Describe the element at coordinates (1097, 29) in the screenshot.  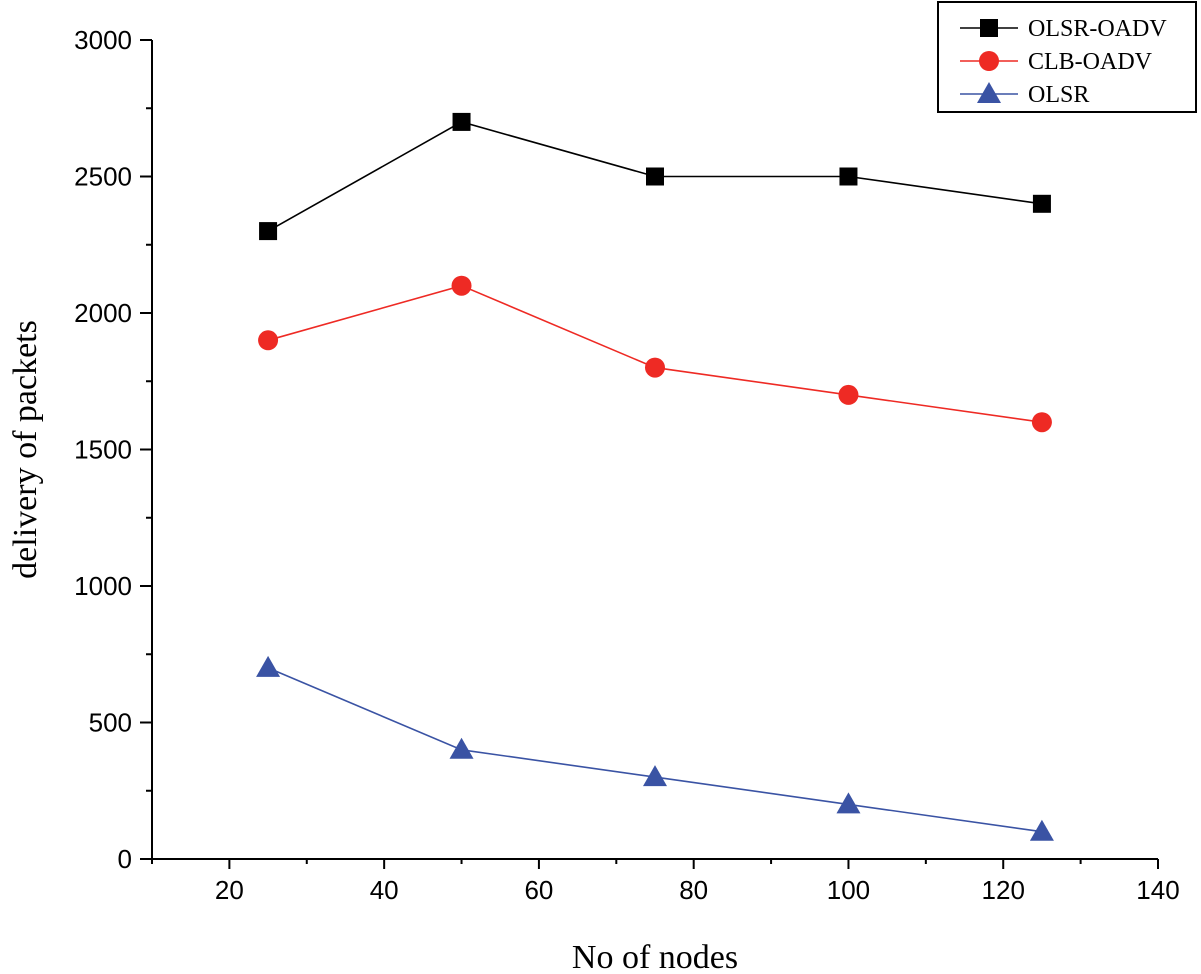
I see `legend-label: OLSR-OADV` at that location.